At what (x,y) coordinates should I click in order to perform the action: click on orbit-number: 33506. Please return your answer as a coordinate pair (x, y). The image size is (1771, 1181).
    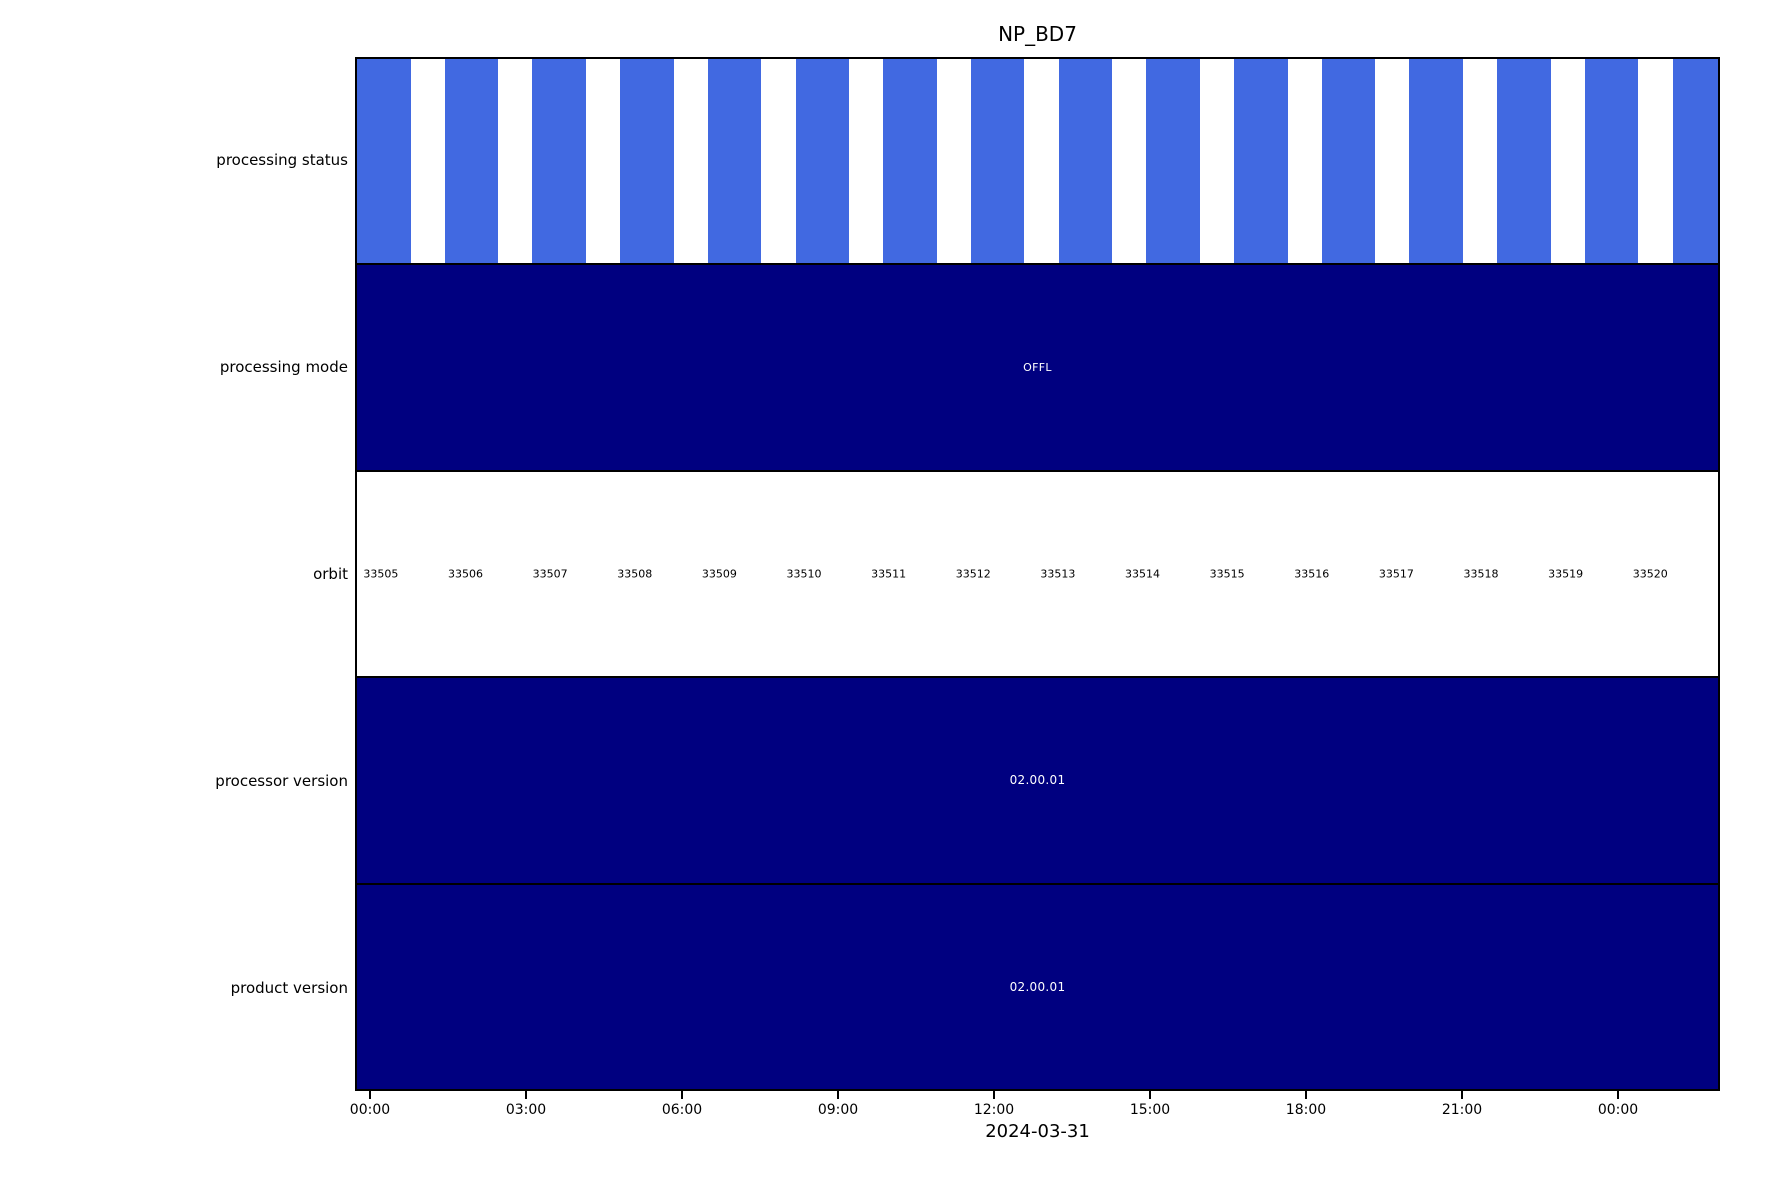
    Looking at the image, I should click on (466, 574).